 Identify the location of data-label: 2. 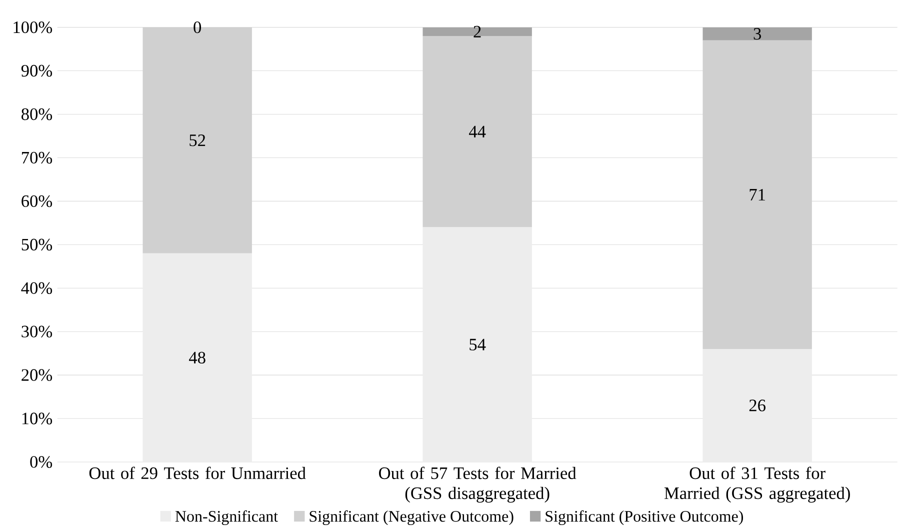
(477, 32).